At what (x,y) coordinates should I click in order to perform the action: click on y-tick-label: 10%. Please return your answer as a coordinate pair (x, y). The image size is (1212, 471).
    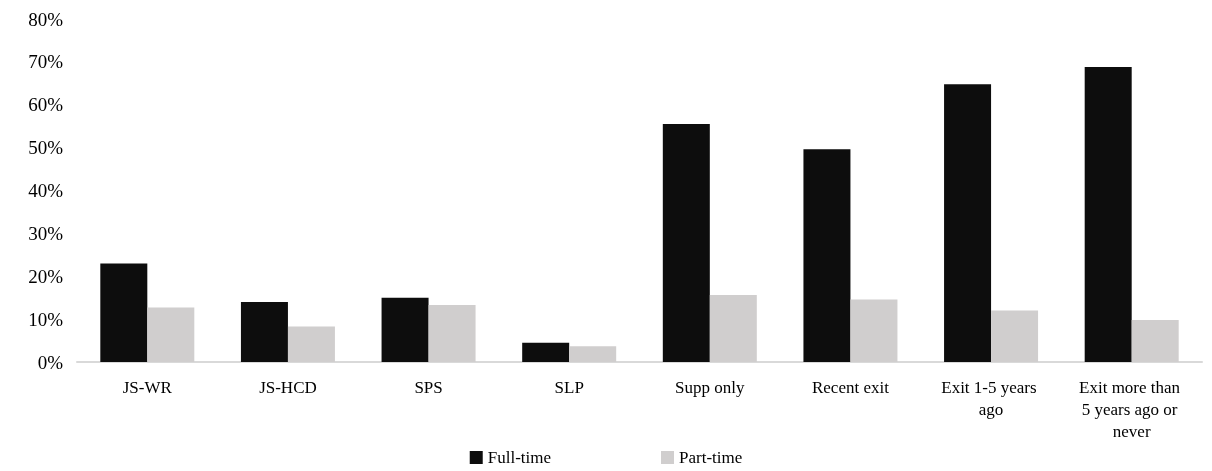
    Looking at the image, I should click on (46, 319).